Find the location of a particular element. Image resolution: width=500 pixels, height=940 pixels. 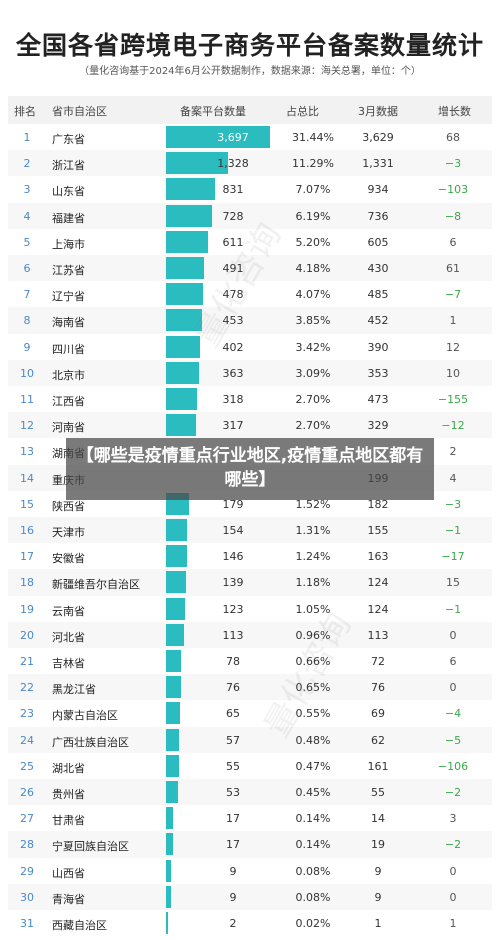

province-cell: 贵州省 is located at coordinates (68, 794).